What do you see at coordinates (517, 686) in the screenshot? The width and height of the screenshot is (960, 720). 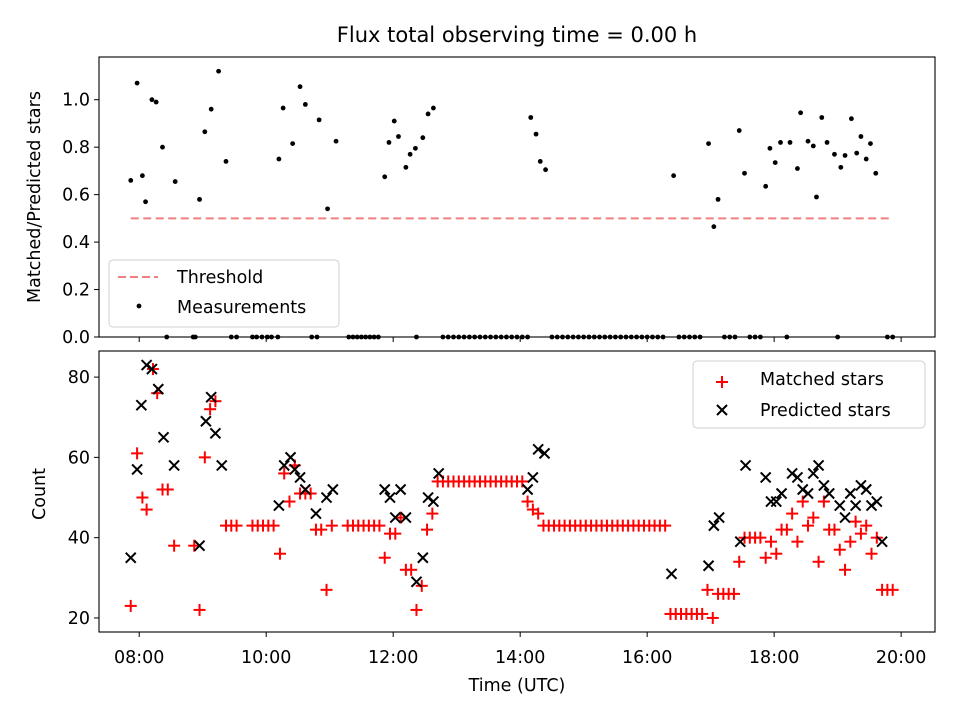 I see `x-axis-label: Time (UTC)` at bounding box center [517, 686].